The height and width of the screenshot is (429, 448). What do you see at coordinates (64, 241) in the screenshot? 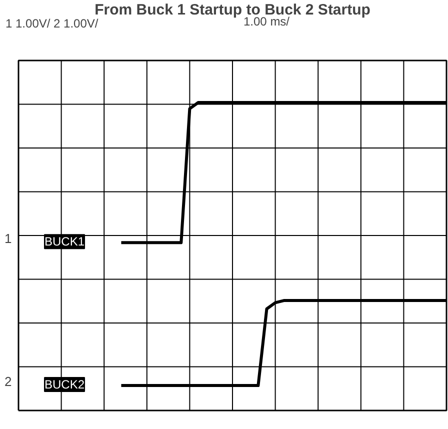
I see `text: BUCK1` at bounding box center [64, 241].